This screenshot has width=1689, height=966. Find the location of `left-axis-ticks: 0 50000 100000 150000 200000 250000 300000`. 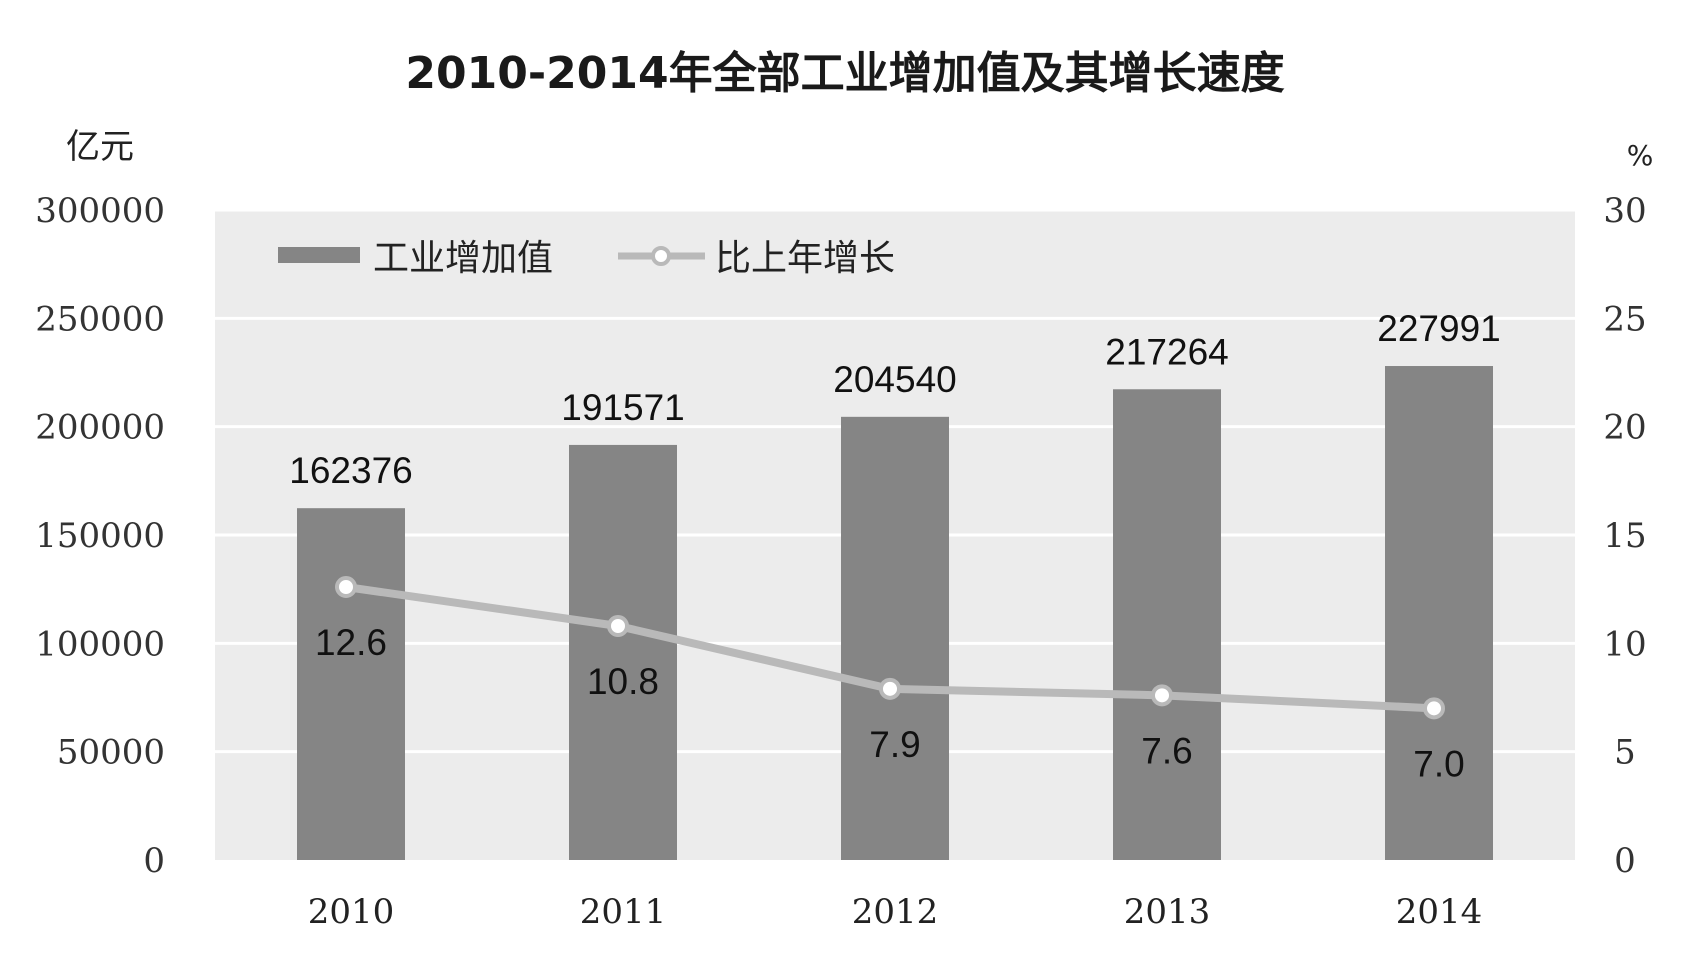

left-axis-ticks: 0 50000 100000 150000 200000 250000 300000 is located at coordinates (100, 536).